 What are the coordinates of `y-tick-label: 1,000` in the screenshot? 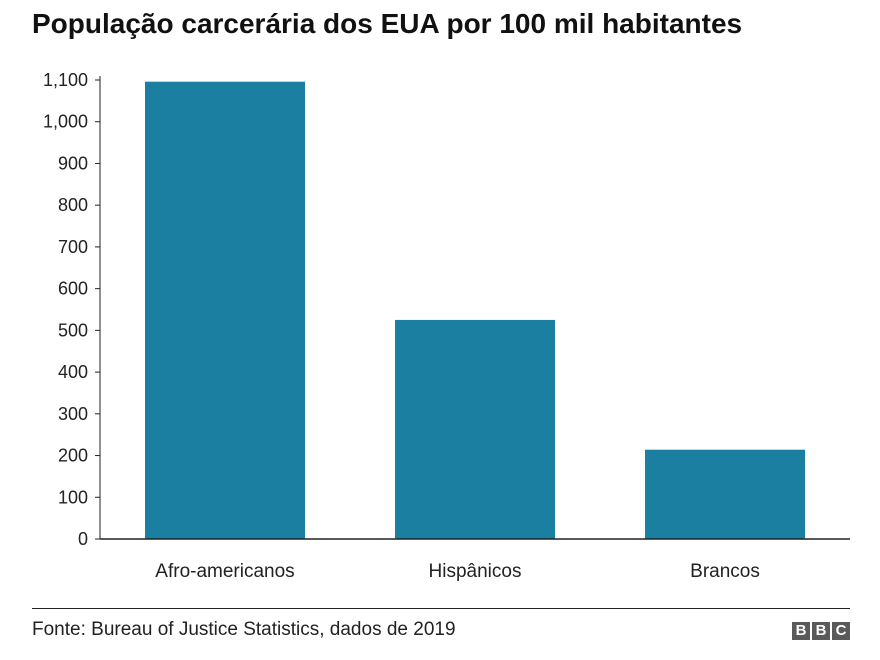 It's located at (65, 122).